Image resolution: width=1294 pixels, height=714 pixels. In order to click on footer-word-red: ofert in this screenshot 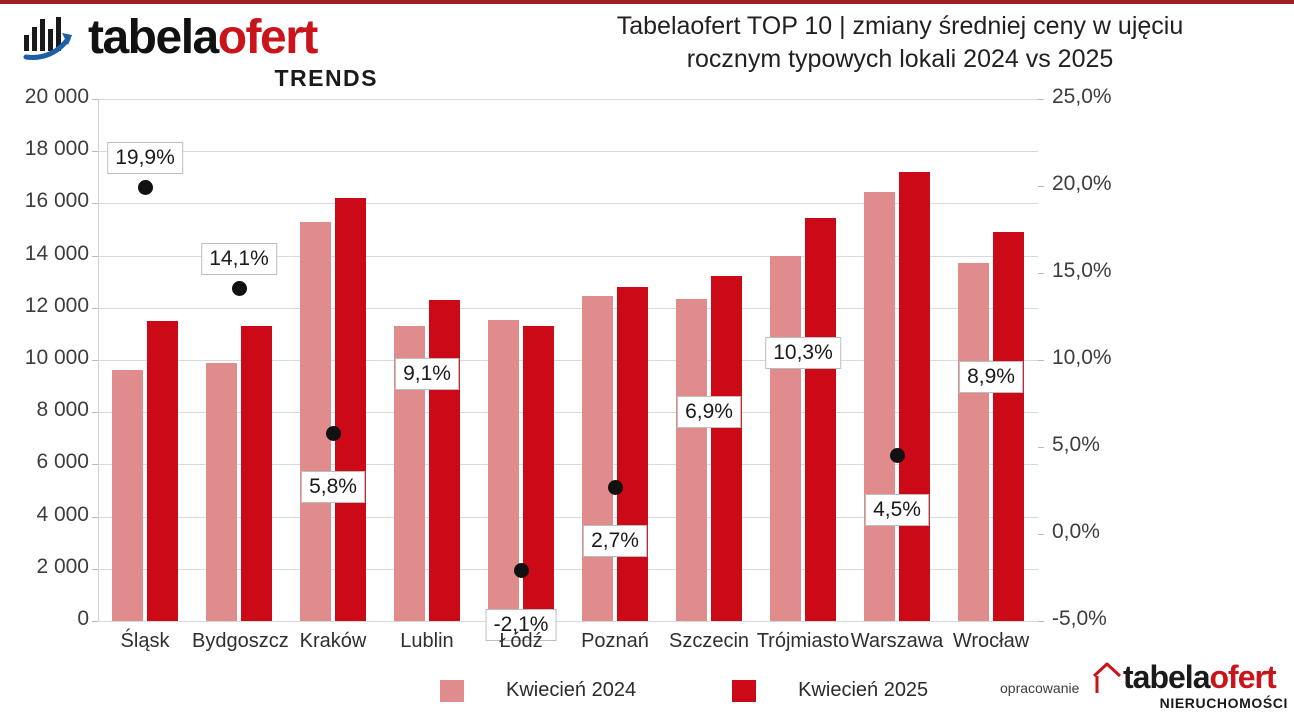, I will do `click(1242, 677)`.